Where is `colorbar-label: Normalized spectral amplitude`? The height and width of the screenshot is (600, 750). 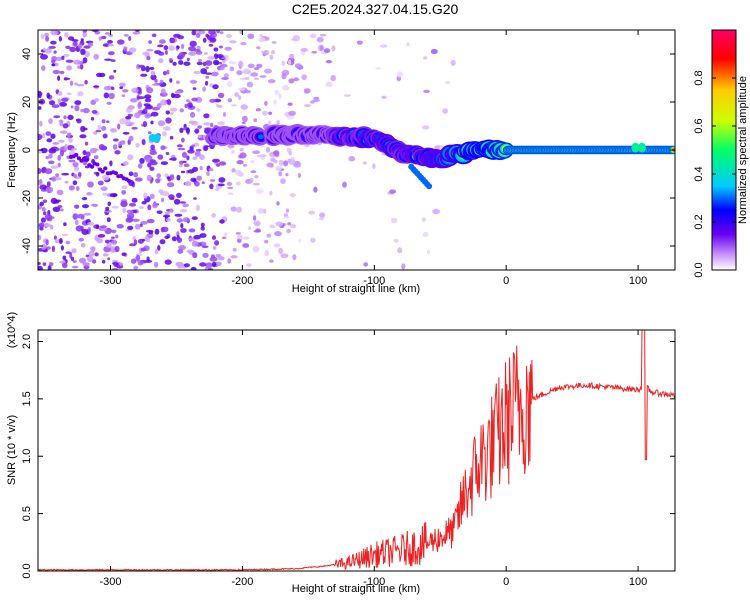 colorbar-label: Normalized spectral amplitude is located at coordinates (743, 150).